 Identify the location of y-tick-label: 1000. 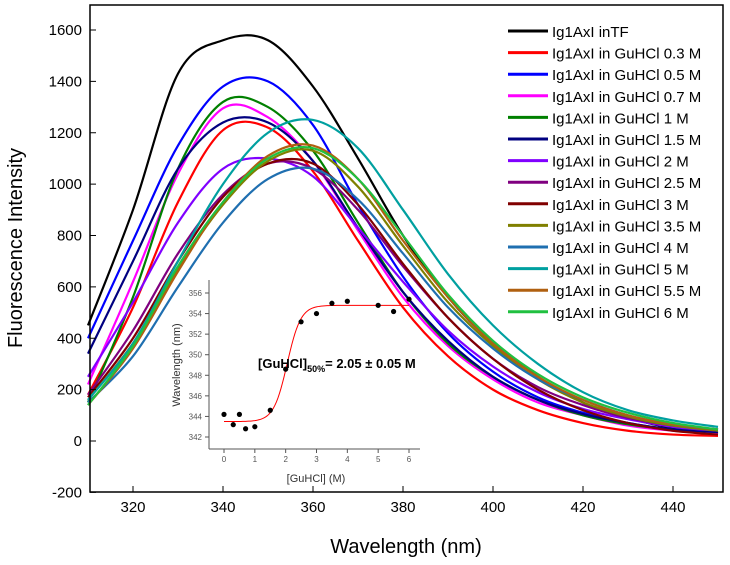
(65, 184).